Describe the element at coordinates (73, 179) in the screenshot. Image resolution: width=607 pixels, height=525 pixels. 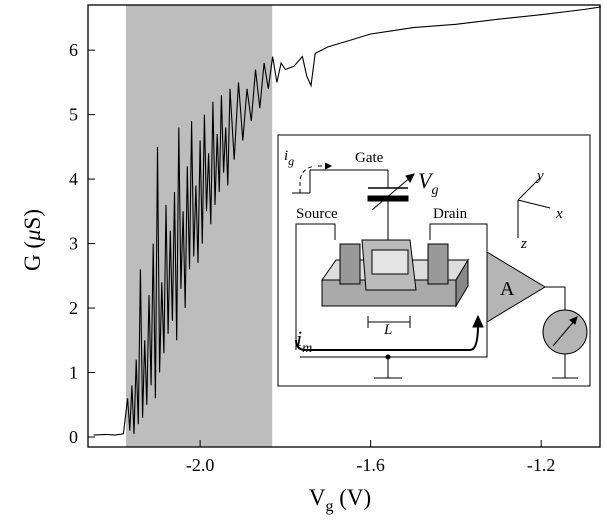
I see `y-tick-label: 4` at that location.